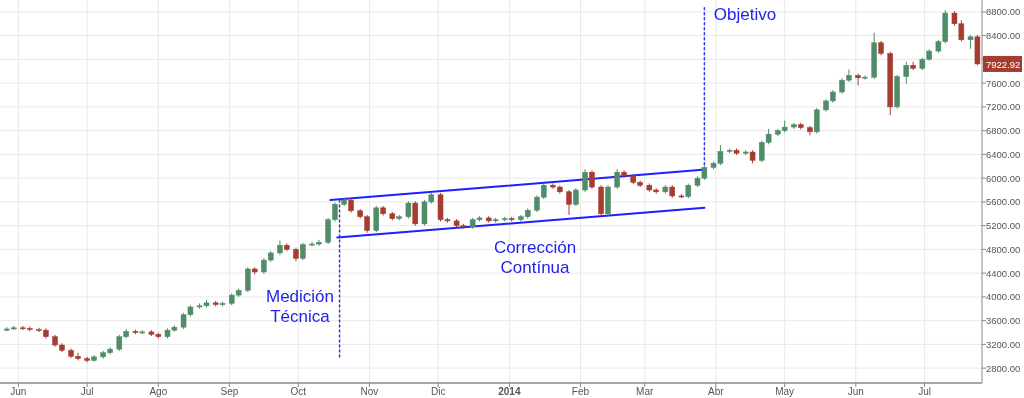  I want to click on x-tick-label: Sep, so click(229, 391).